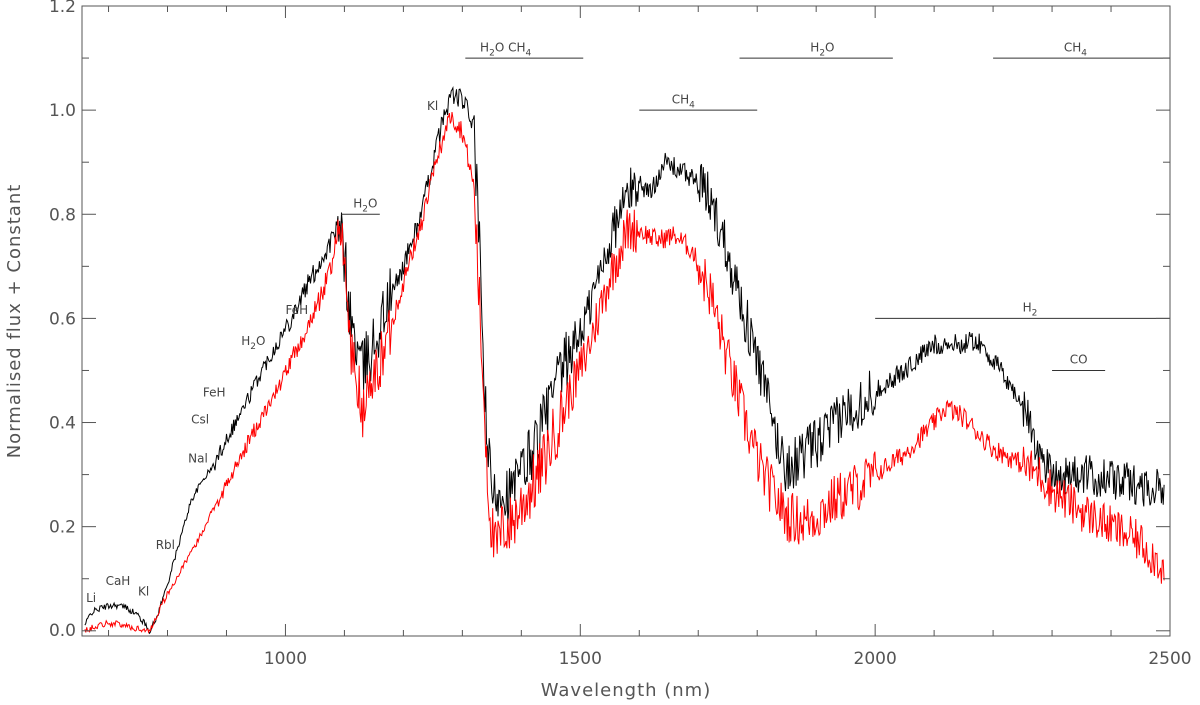 Image resolution: width=1200 pixels, height=705 pixels. What do you see at coordinates (62, 8) in the screenshot?
I see `y-tick-label: 1.2` at bounding box center [62, 8].